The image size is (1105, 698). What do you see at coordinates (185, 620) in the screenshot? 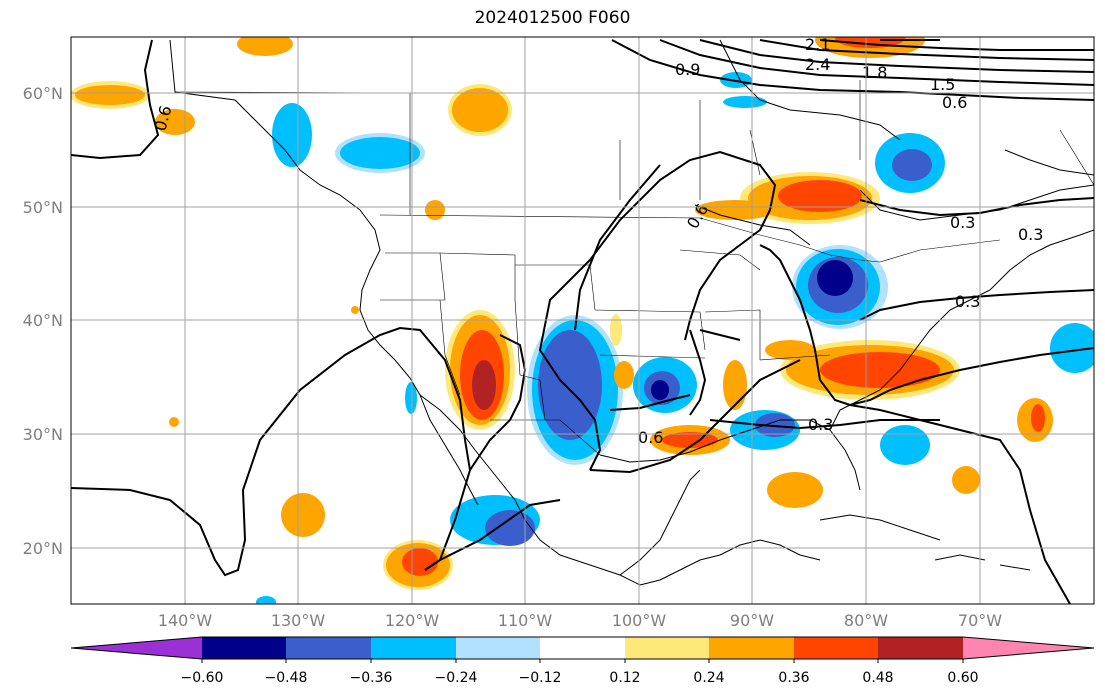
I see `lon-label: 140°W` at bounding box center [185, 620].